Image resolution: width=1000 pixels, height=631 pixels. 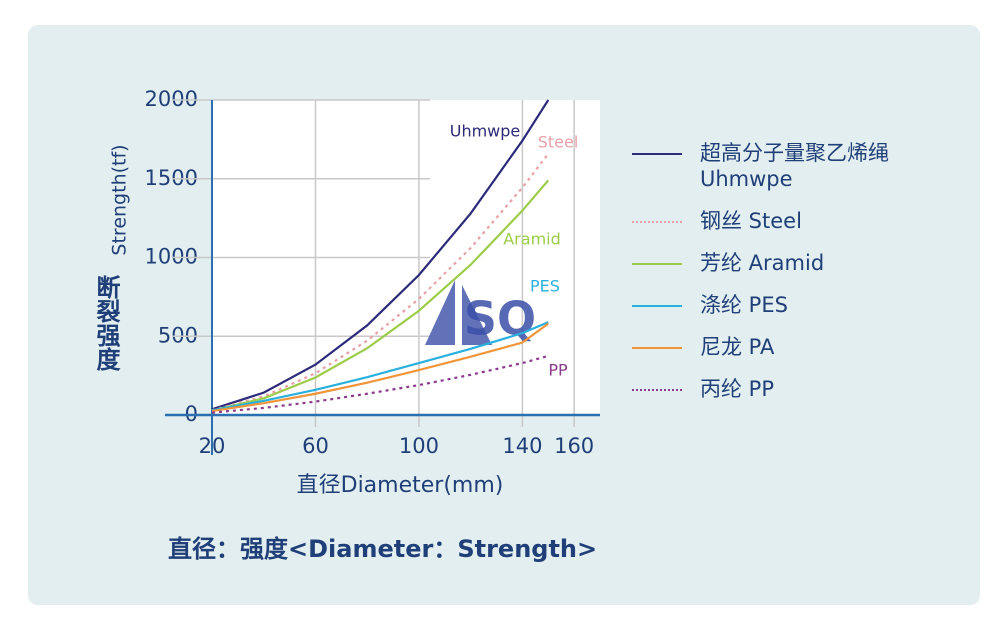 I want to click on series-annotation: PES, so click(x=545, y=286).